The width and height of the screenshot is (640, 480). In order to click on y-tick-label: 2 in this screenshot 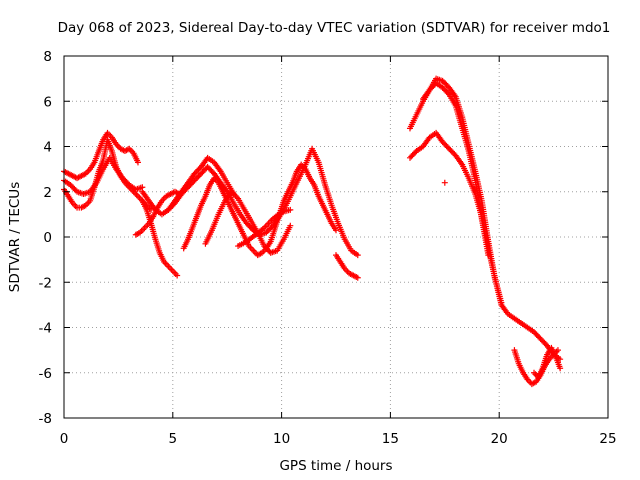, I will do `click(47, 193)`.